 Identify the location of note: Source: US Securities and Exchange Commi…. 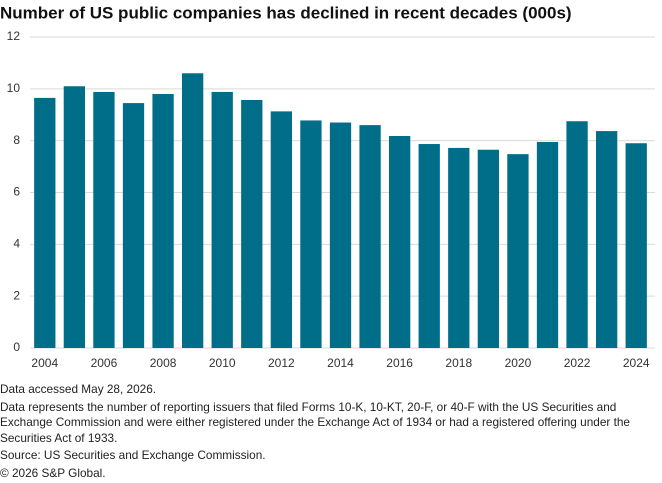
(133, 455).